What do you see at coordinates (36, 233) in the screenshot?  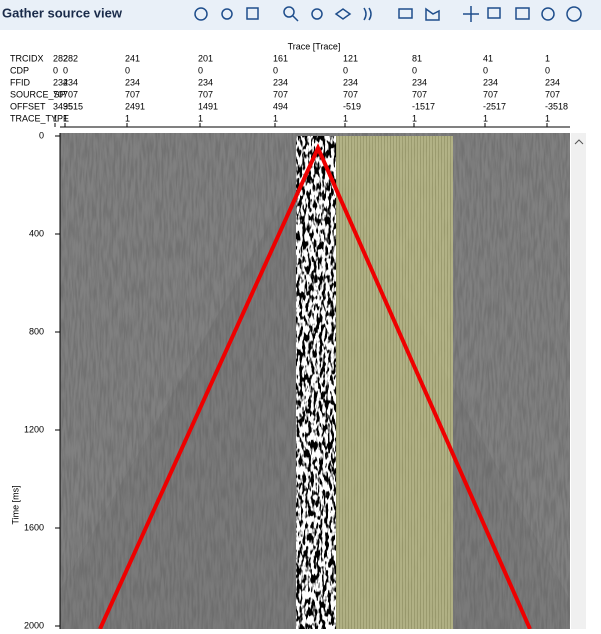 I see `y-tick-label: 400` at bounding box center [36, 233].